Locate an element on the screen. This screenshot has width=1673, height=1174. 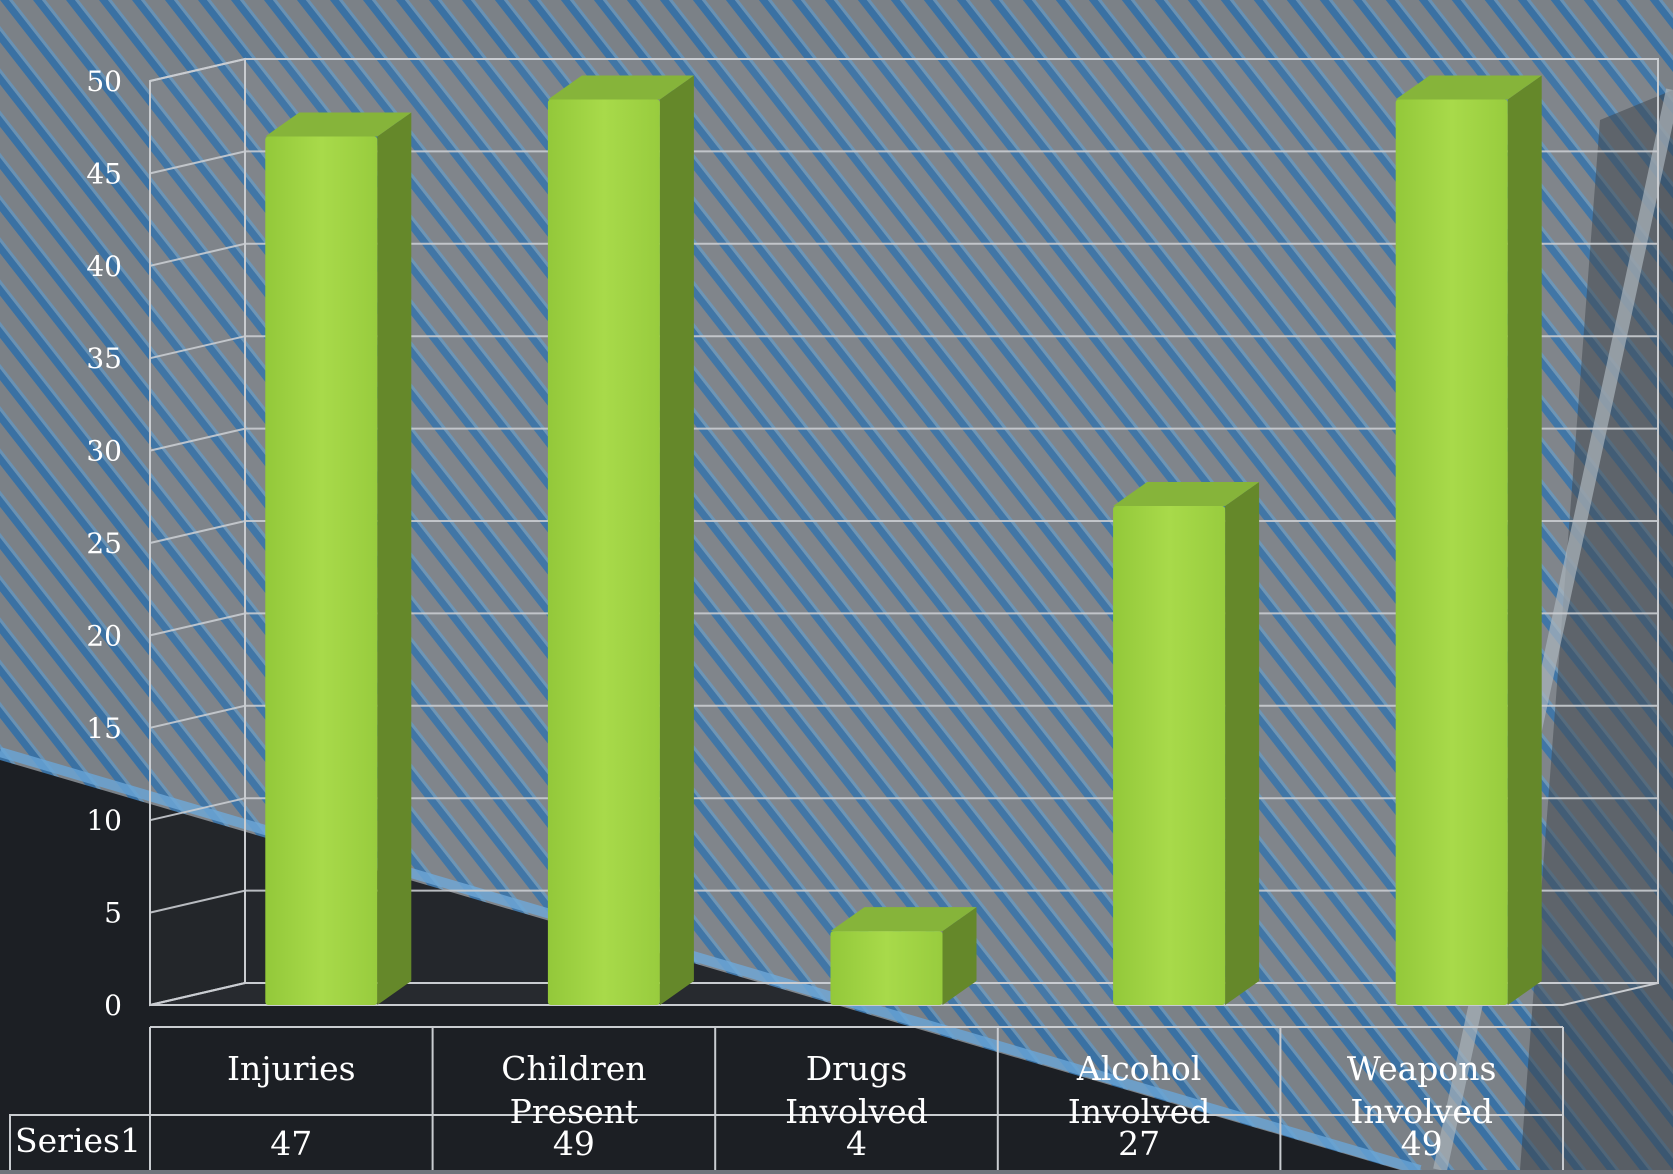
y-tick-label: 40 is located at coordinates (104, 266).